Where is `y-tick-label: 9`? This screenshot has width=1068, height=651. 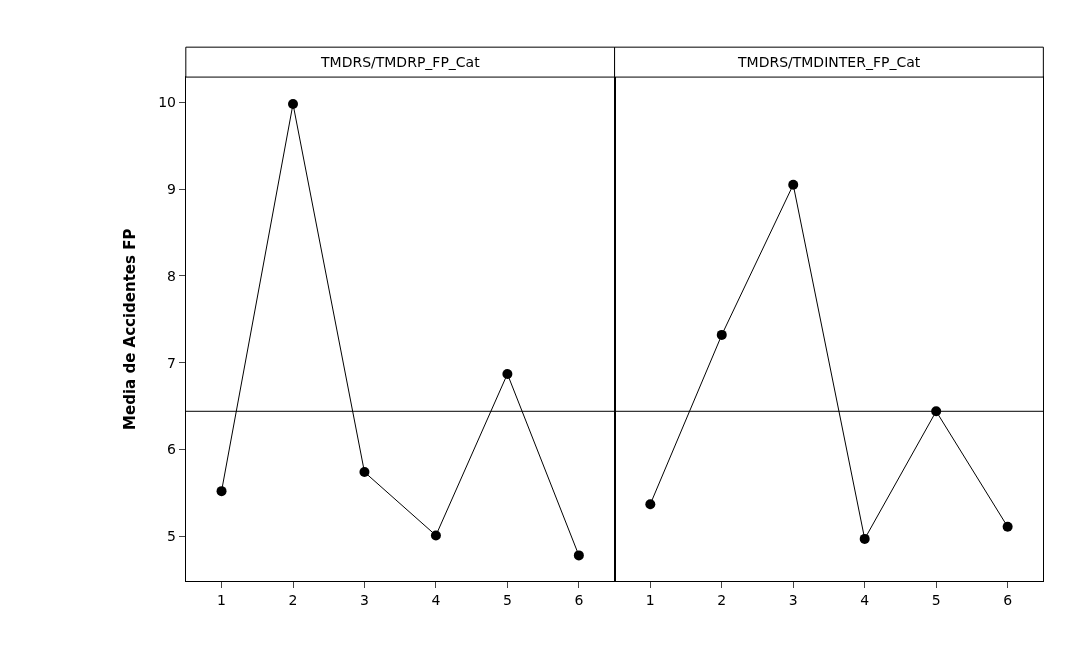
y-tick-label: 9 is located at coordinates (172, 188).